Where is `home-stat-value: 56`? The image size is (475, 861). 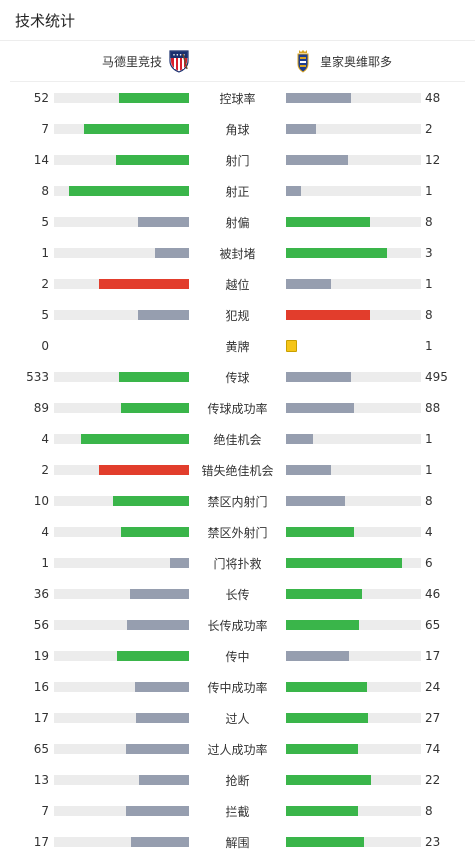 home-stat-value: 56 is located at coordinates (41, 625).